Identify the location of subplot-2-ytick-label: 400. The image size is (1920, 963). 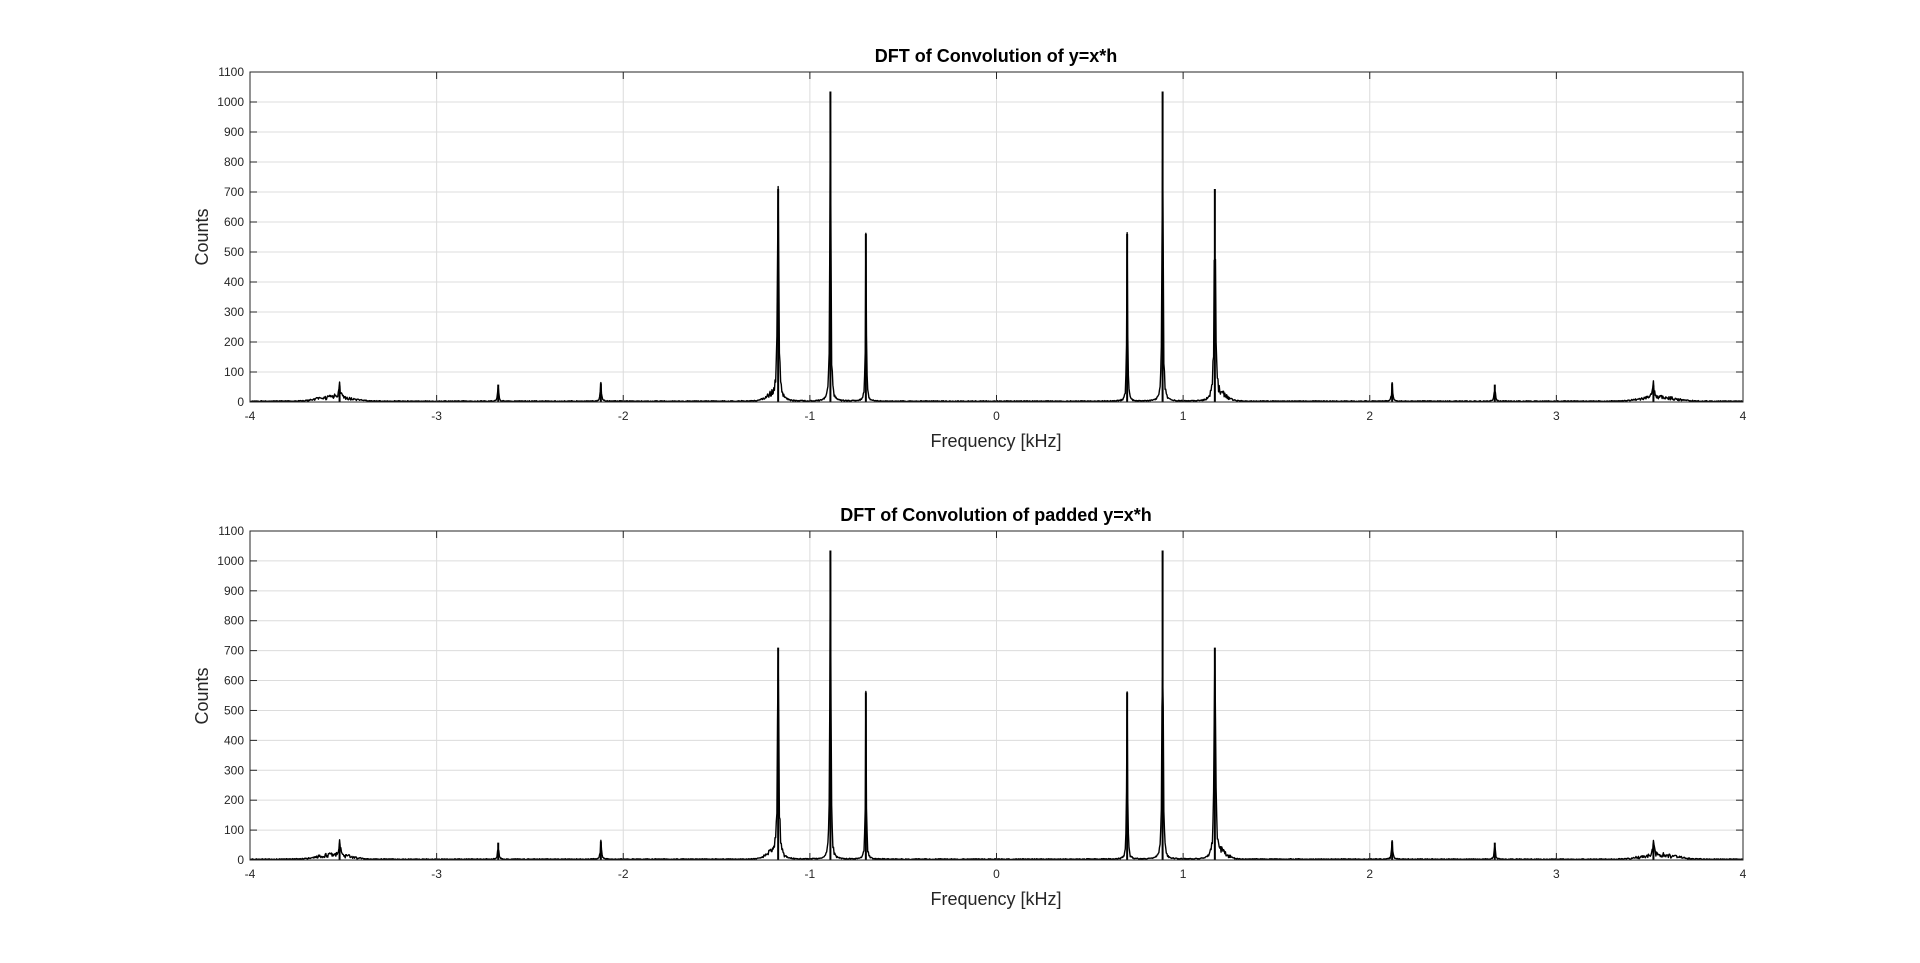
(234, 740).